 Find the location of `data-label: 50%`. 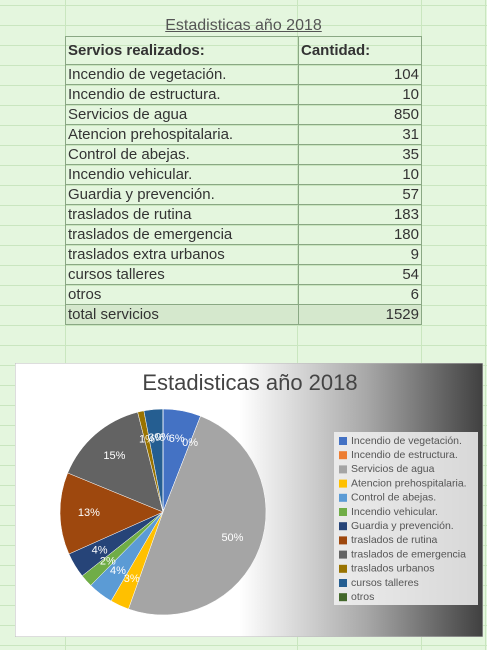

data-label: 50% is located at coordinates (232, 538).